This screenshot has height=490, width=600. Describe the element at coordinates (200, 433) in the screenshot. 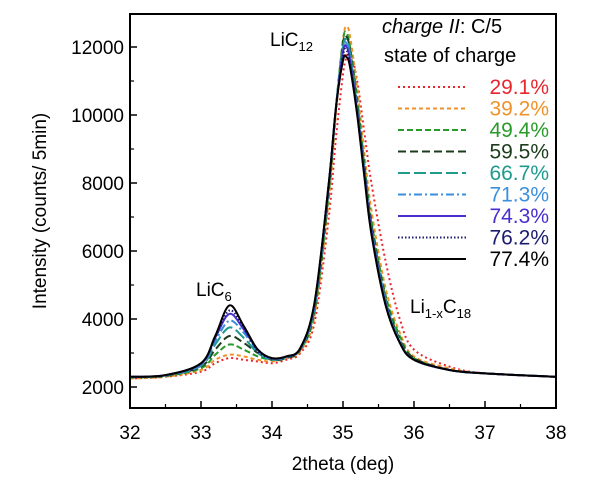

I see `x-tick-label: 33` at that location.